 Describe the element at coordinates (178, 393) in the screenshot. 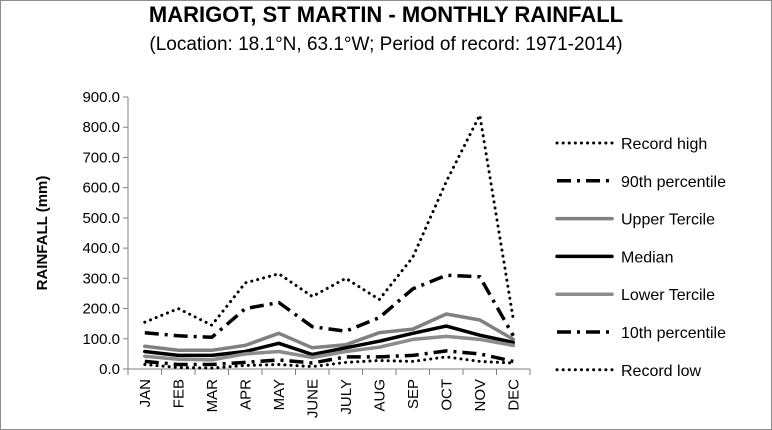

I see `x-tick-label: FEB` at that location.